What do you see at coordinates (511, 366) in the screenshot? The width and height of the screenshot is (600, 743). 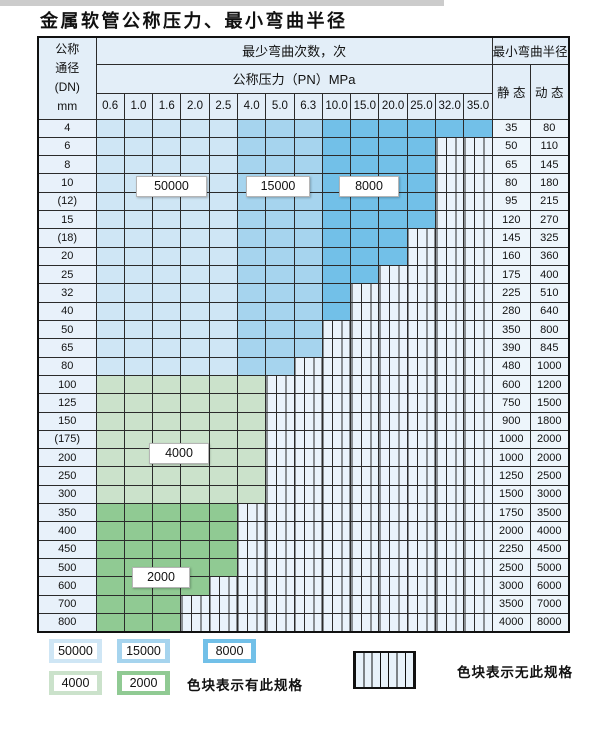 I see `static-radius-value: 480` at bounding box center [511, 366].